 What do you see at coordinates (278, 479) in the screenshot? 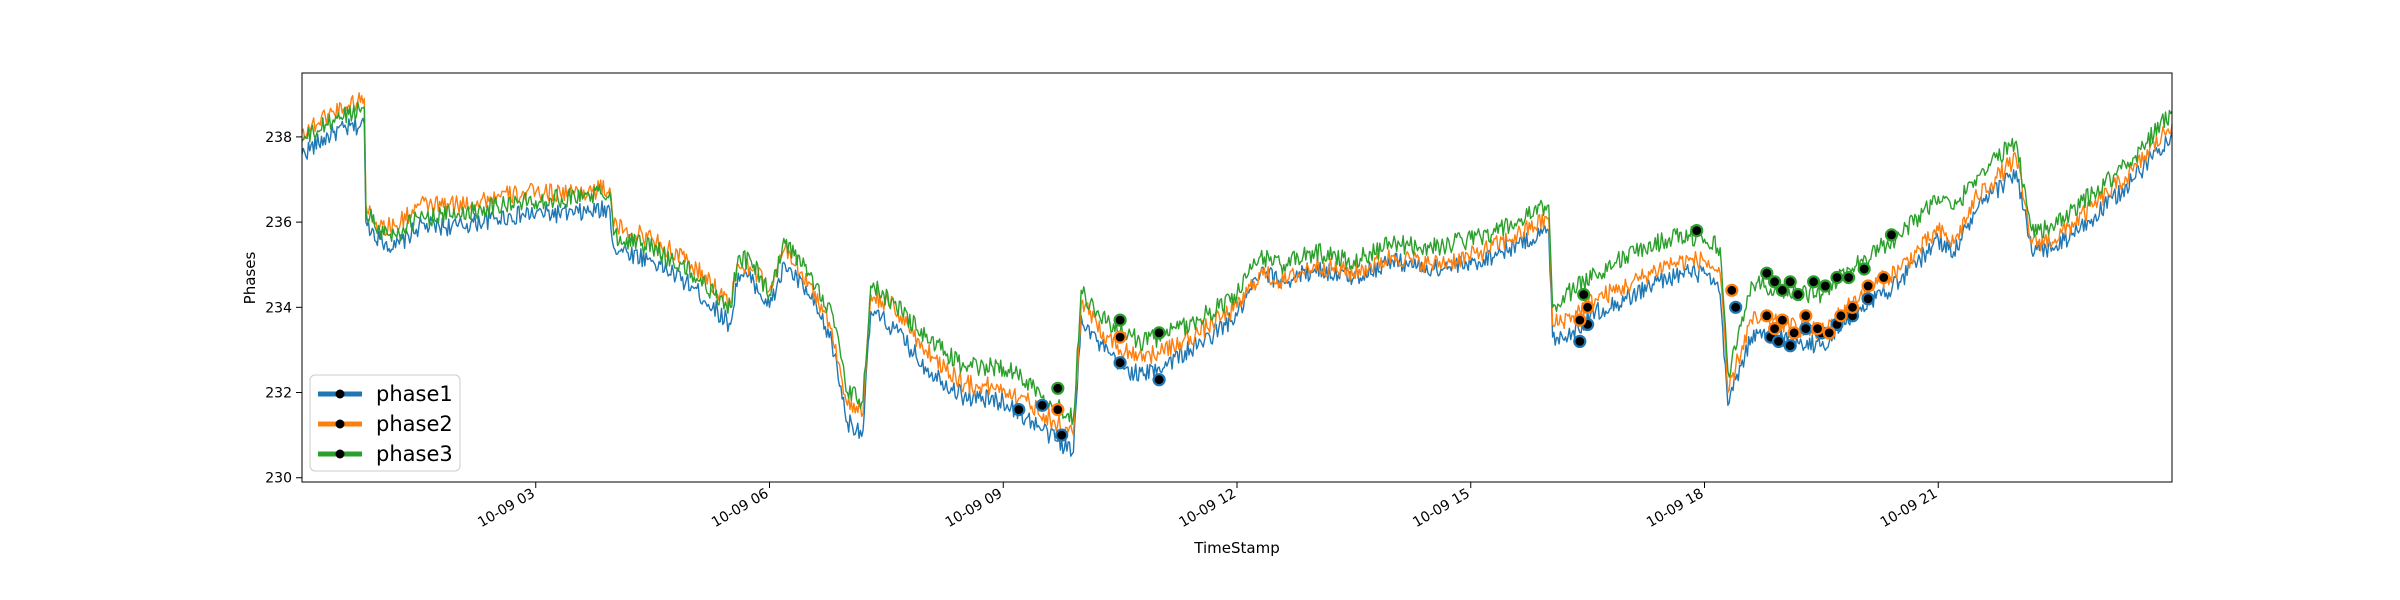
I see `y-tick-label: 230` at bounding box center [278, 479].